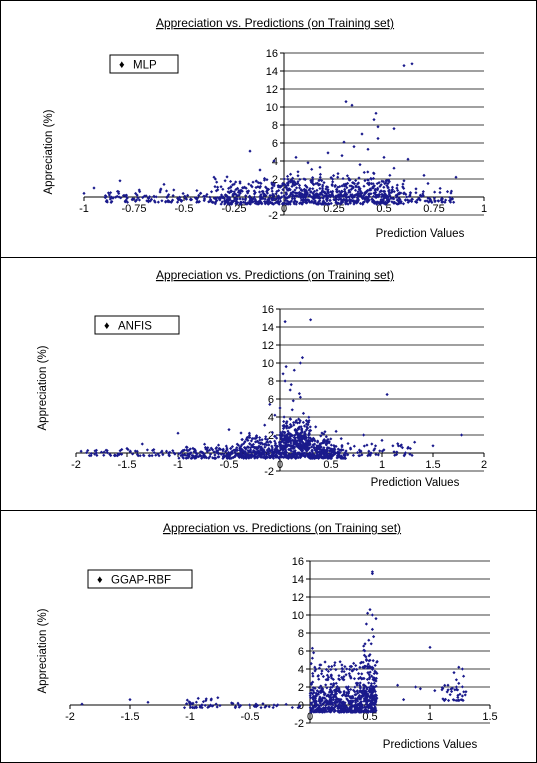 The image size is (537, 763). I want to click on grid-lines, so click(382, 390).